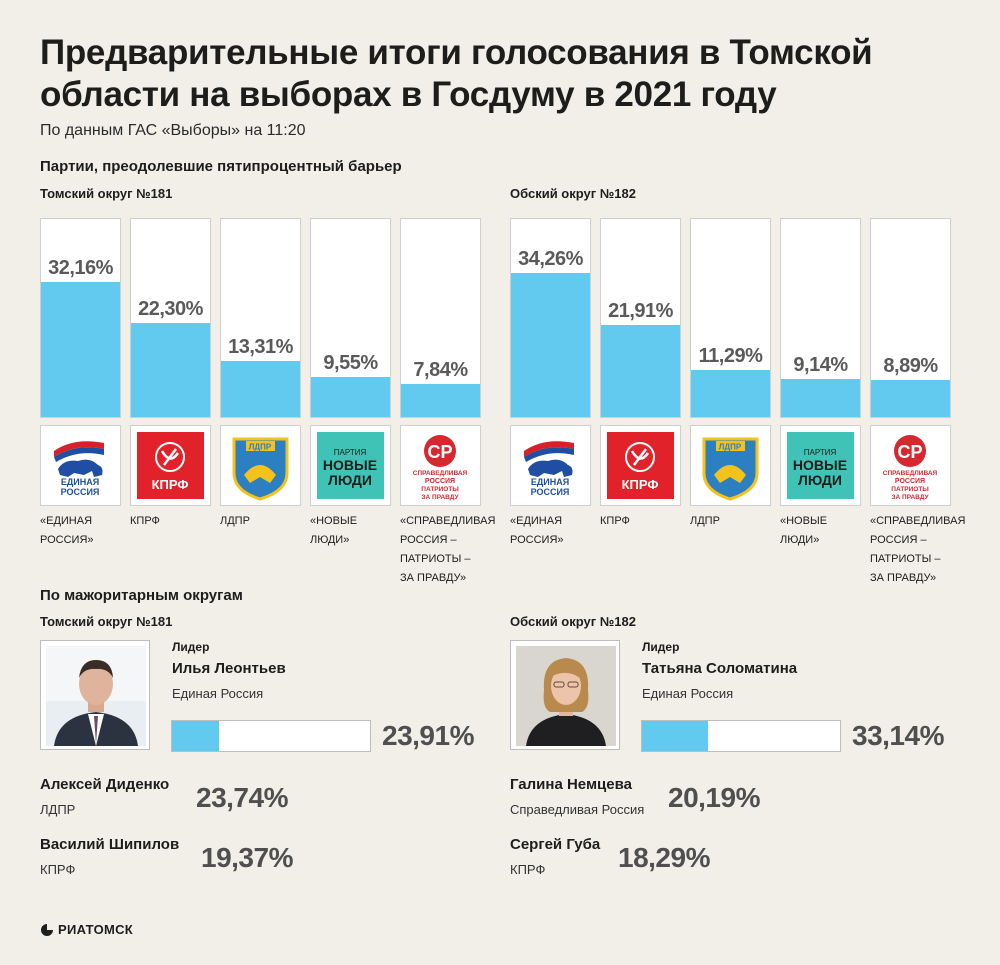 Image resolution: width=1000 pixels, height=965 pixels. Describe the element at coordinates (730, 318) in the screenshot. I see `bar-box: 11,29%` at that location.